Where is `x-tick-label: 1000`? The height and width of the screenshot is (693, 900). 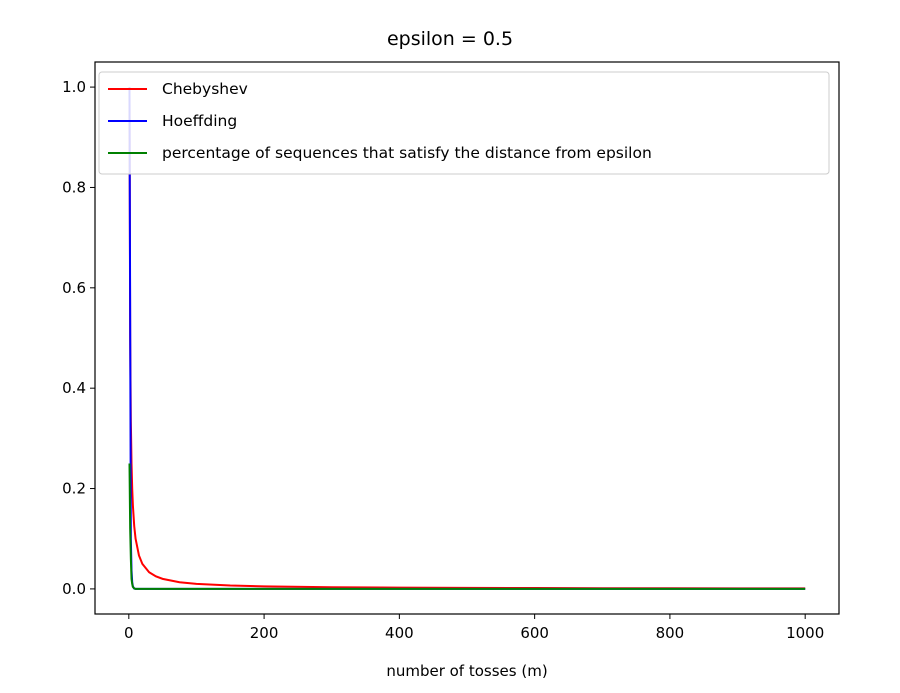
x-tick-label: 1000 is located at coordinates (805, 633).